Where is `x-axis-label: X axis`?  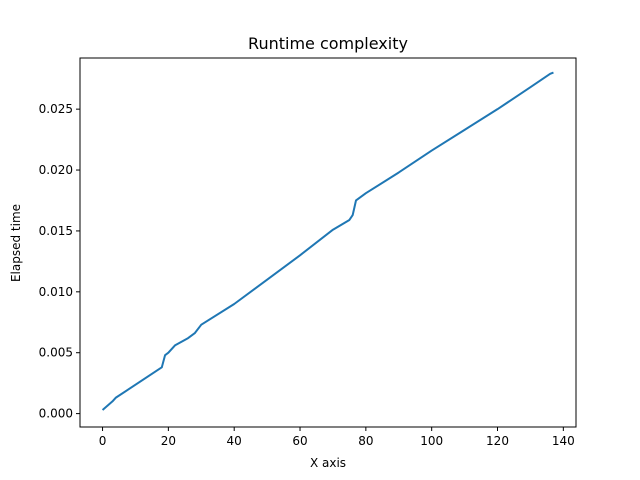 x-axis-label: X axis is located at coordinates (328, 463).